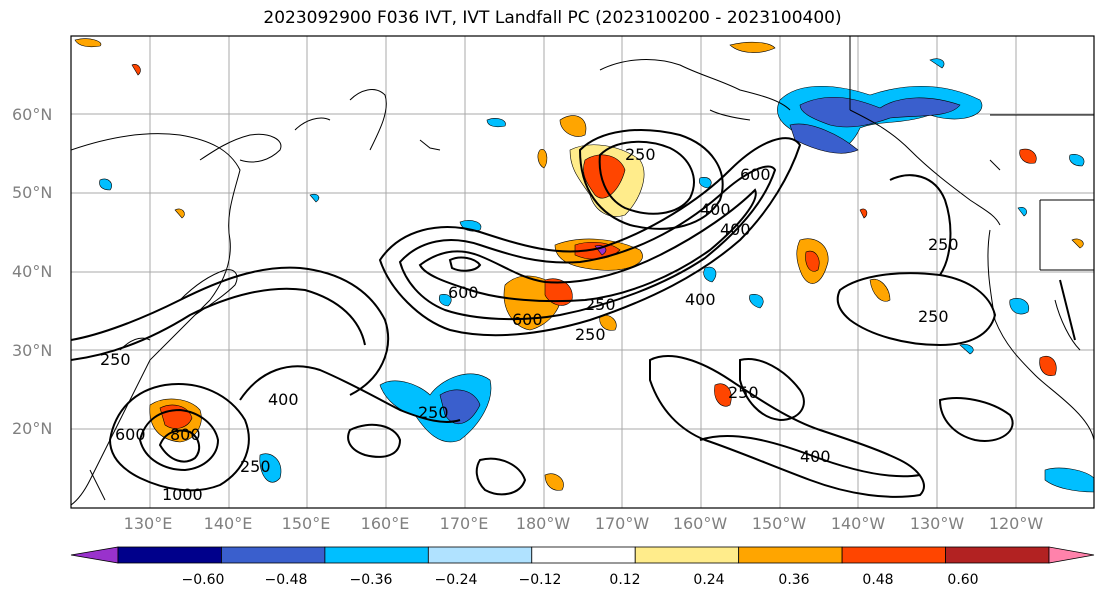 This screenshot has width=1105, height=601. Describe the element at coordinates (371, 580) in the screenshot. I see `colorbar-tick-label: −0.36` at that location.